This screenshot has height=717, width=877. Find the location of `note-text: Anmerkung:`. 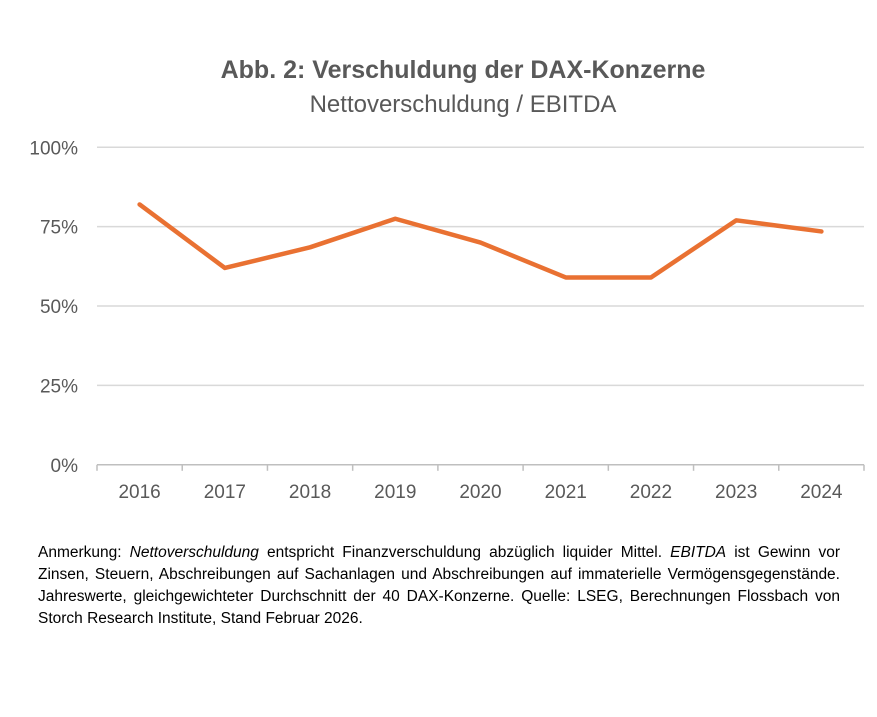

note-text: Anmerkung: is located at coordinates (84, 552).